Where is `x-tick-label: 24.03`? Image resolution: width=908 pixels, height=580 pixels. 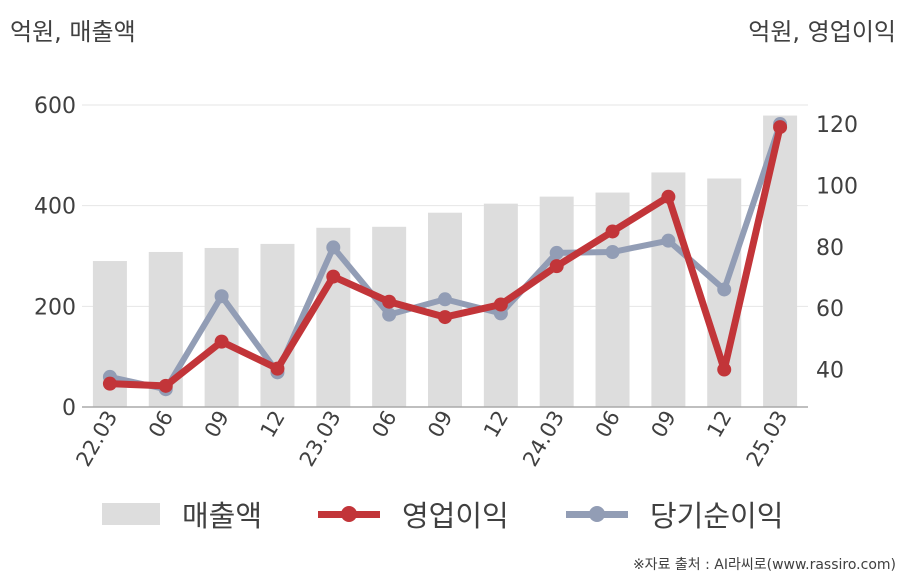
x-tick-label: 24.03 is located at coordinates (543, 439).